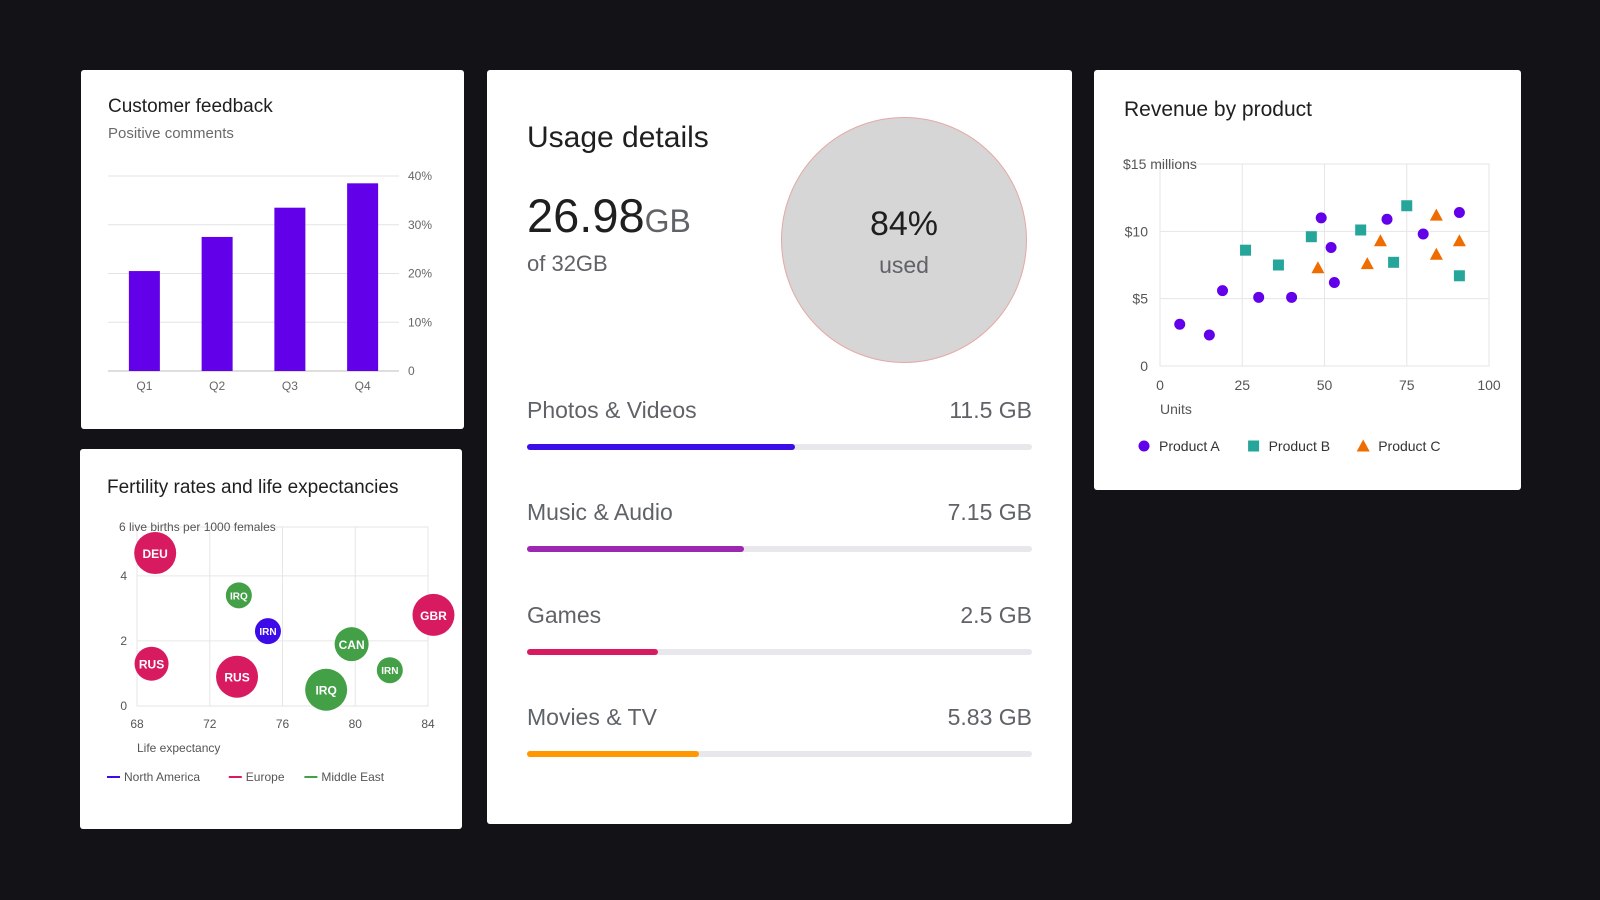 Image resolution: width=1600 pixels, height=900 pixels. What do you see at coordinates (1137, 231) in the screenshot?
I see `y-tick-label: $10` at bounding box center [1137, 231].